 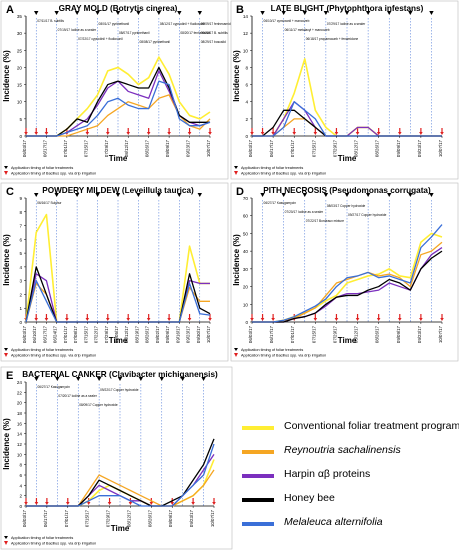 I want to click on x-tick-label: 06/03/17, so click(x=24, y=334).